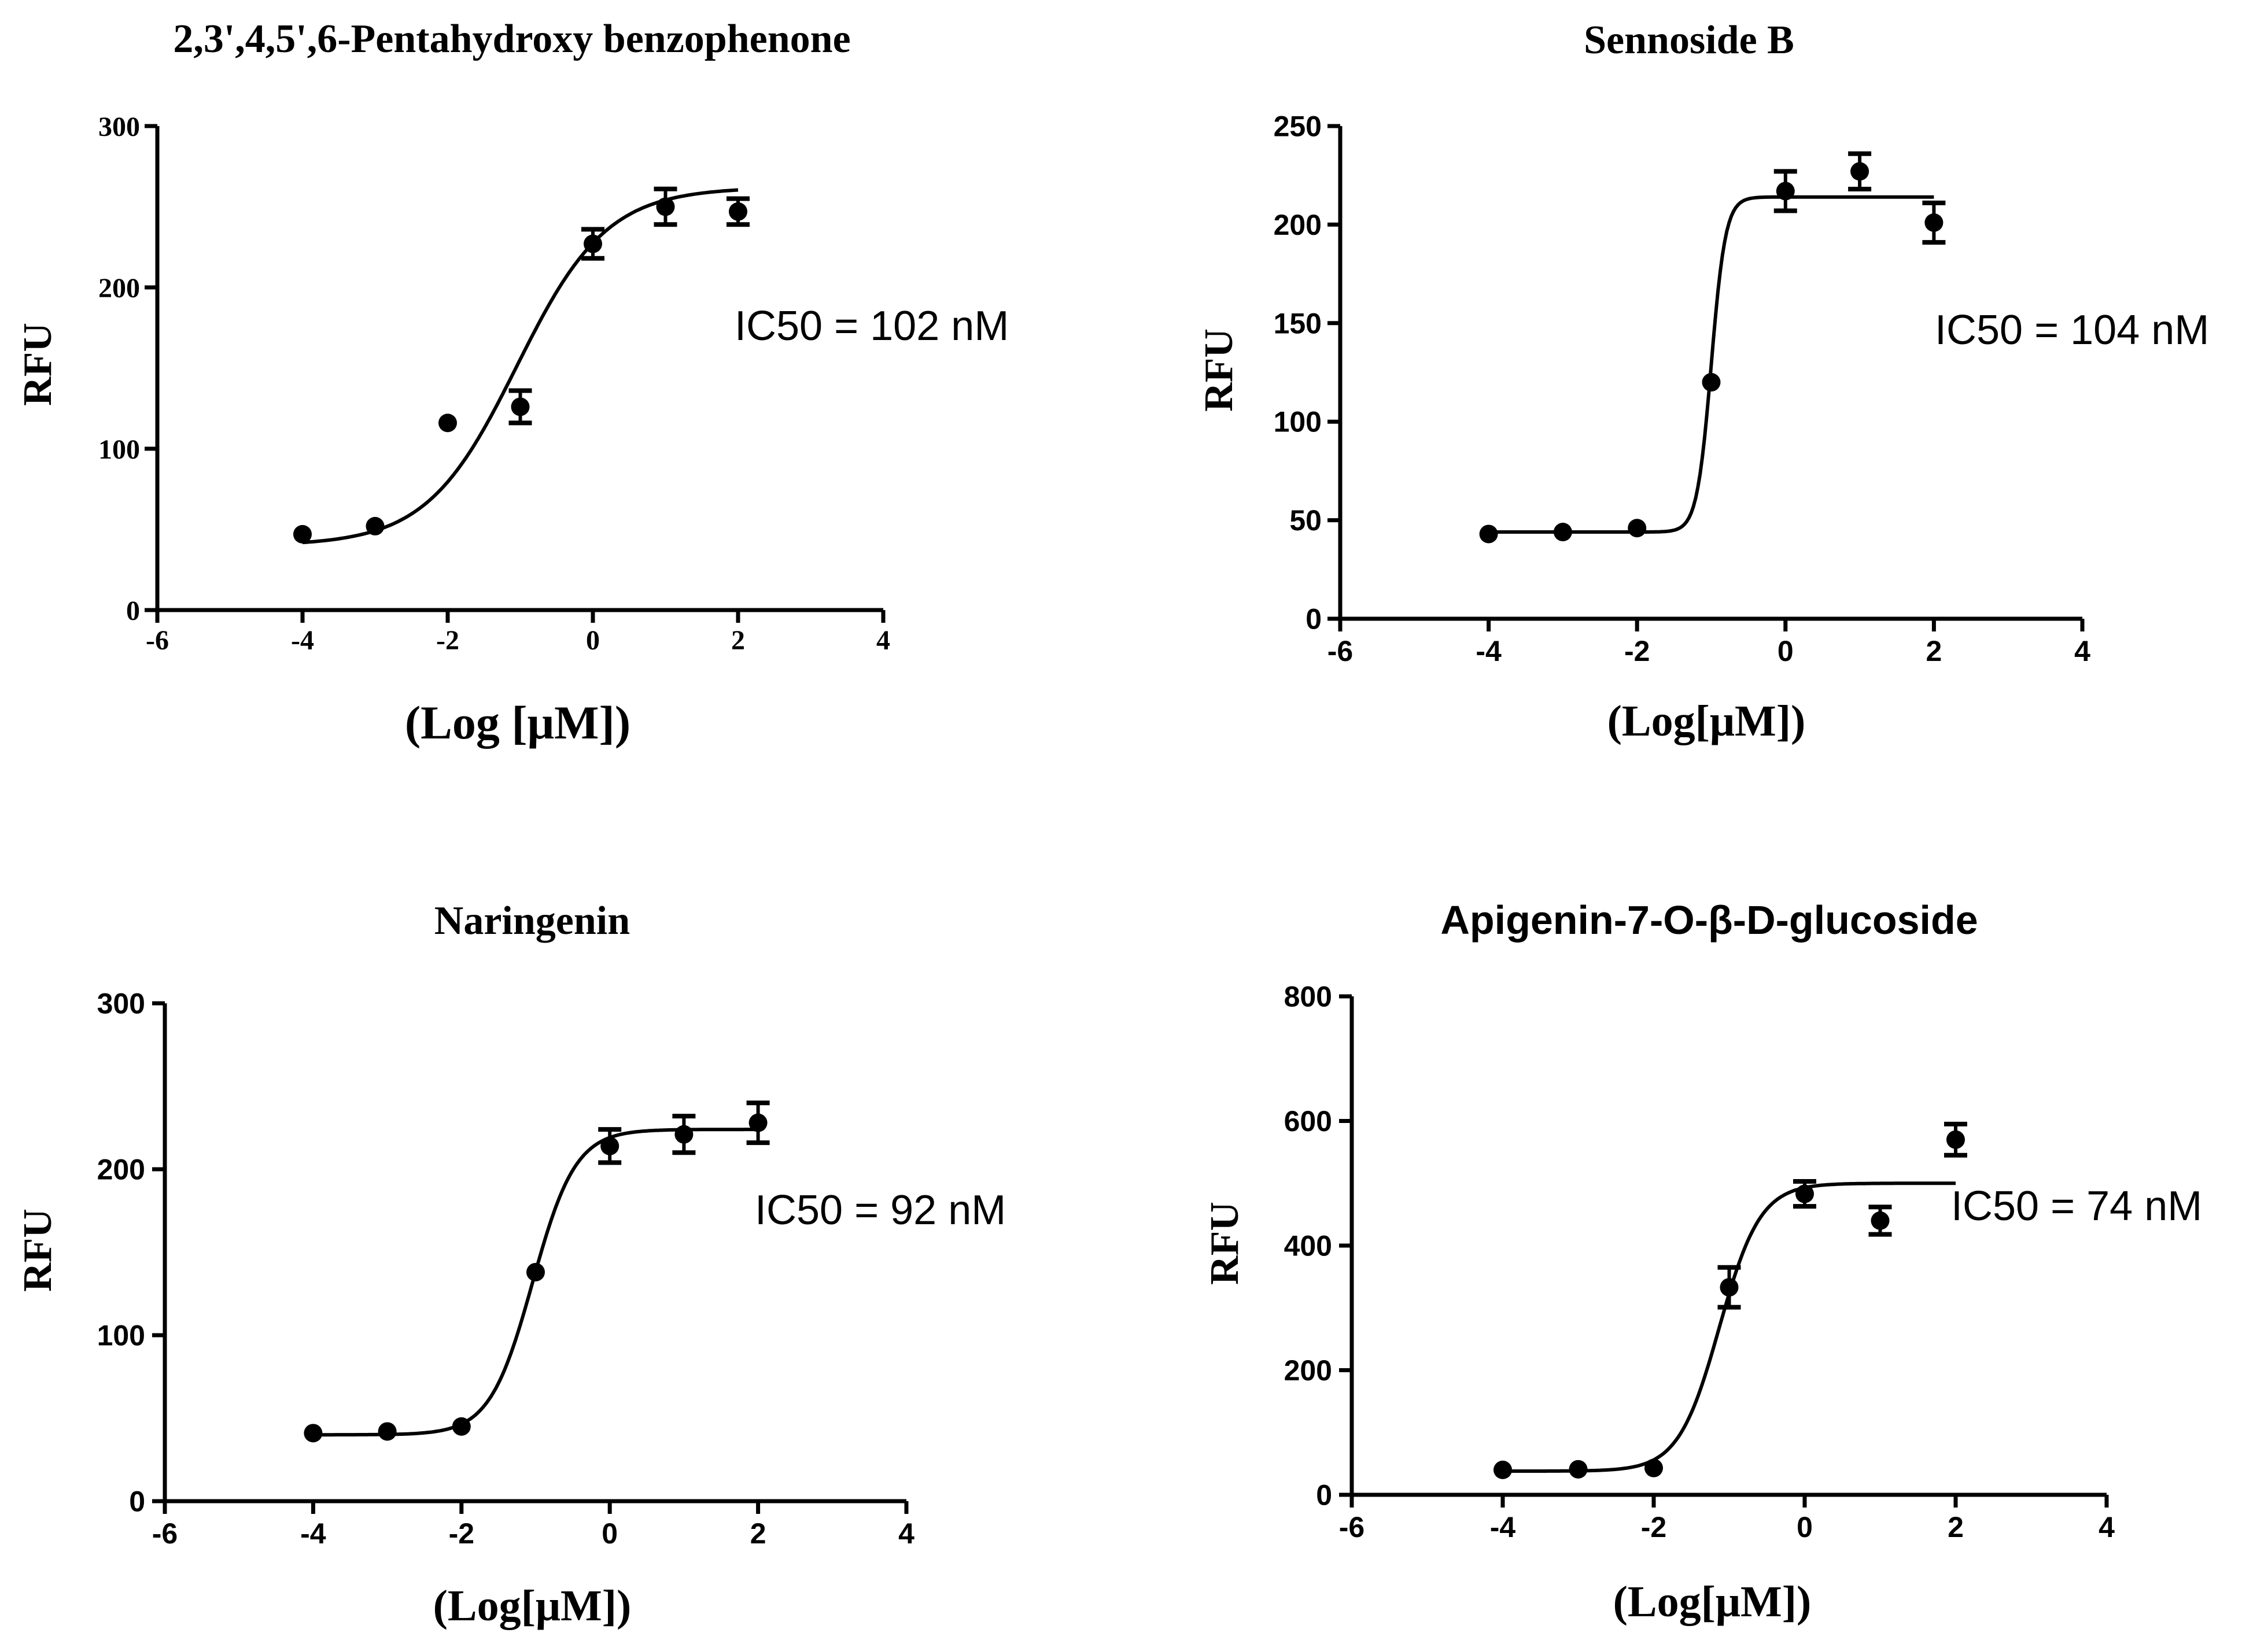 The image size is (2268, 1644). I want to click on y-tick-label: 50, so click(1305, 520).